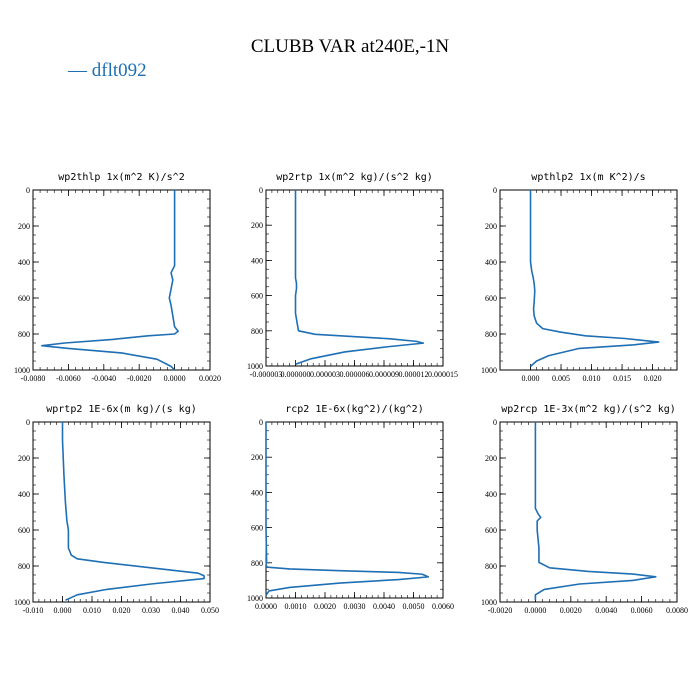  Describe the element at coordinates (266, 374) in the screenshot. I see `x-tick-label: -0.000003` at that location.